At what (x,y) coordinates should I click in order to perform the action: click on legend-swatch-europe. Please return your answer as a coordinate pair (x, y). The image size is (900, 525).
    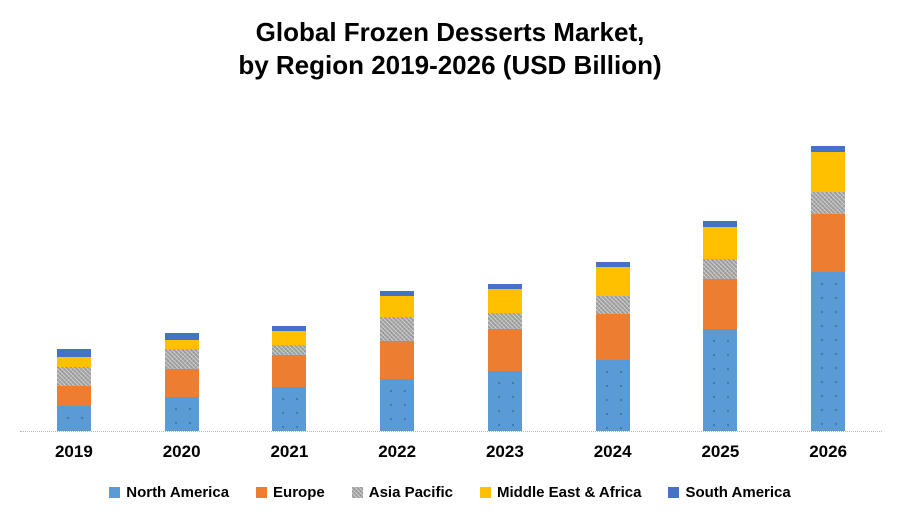
    Looking at the image, I should click on (262, 492).